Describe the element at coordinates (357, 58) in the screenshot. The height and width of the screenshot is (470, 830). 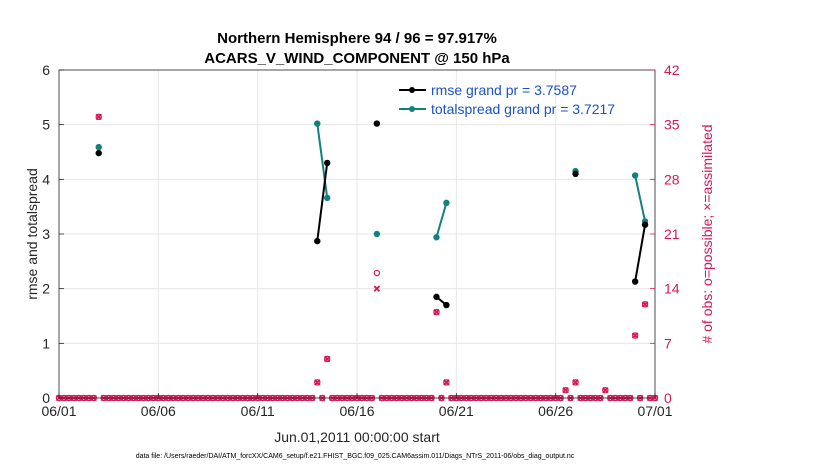
I see `chart-subtitle: ACARS_V_WIND_COMPONENT @ 150 hPa` at that location.